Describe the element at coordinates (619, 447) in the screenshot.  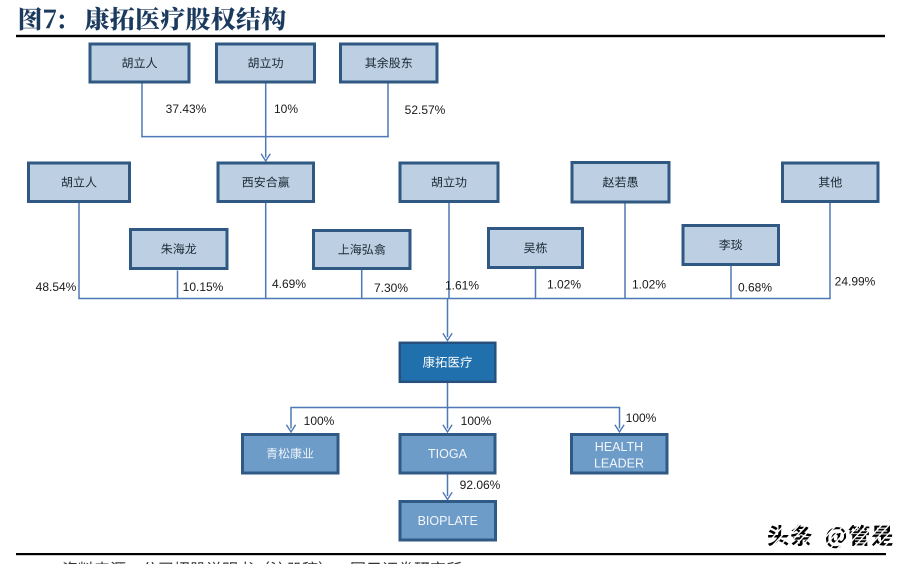
I see `svg-text: HEALTH` at that location.